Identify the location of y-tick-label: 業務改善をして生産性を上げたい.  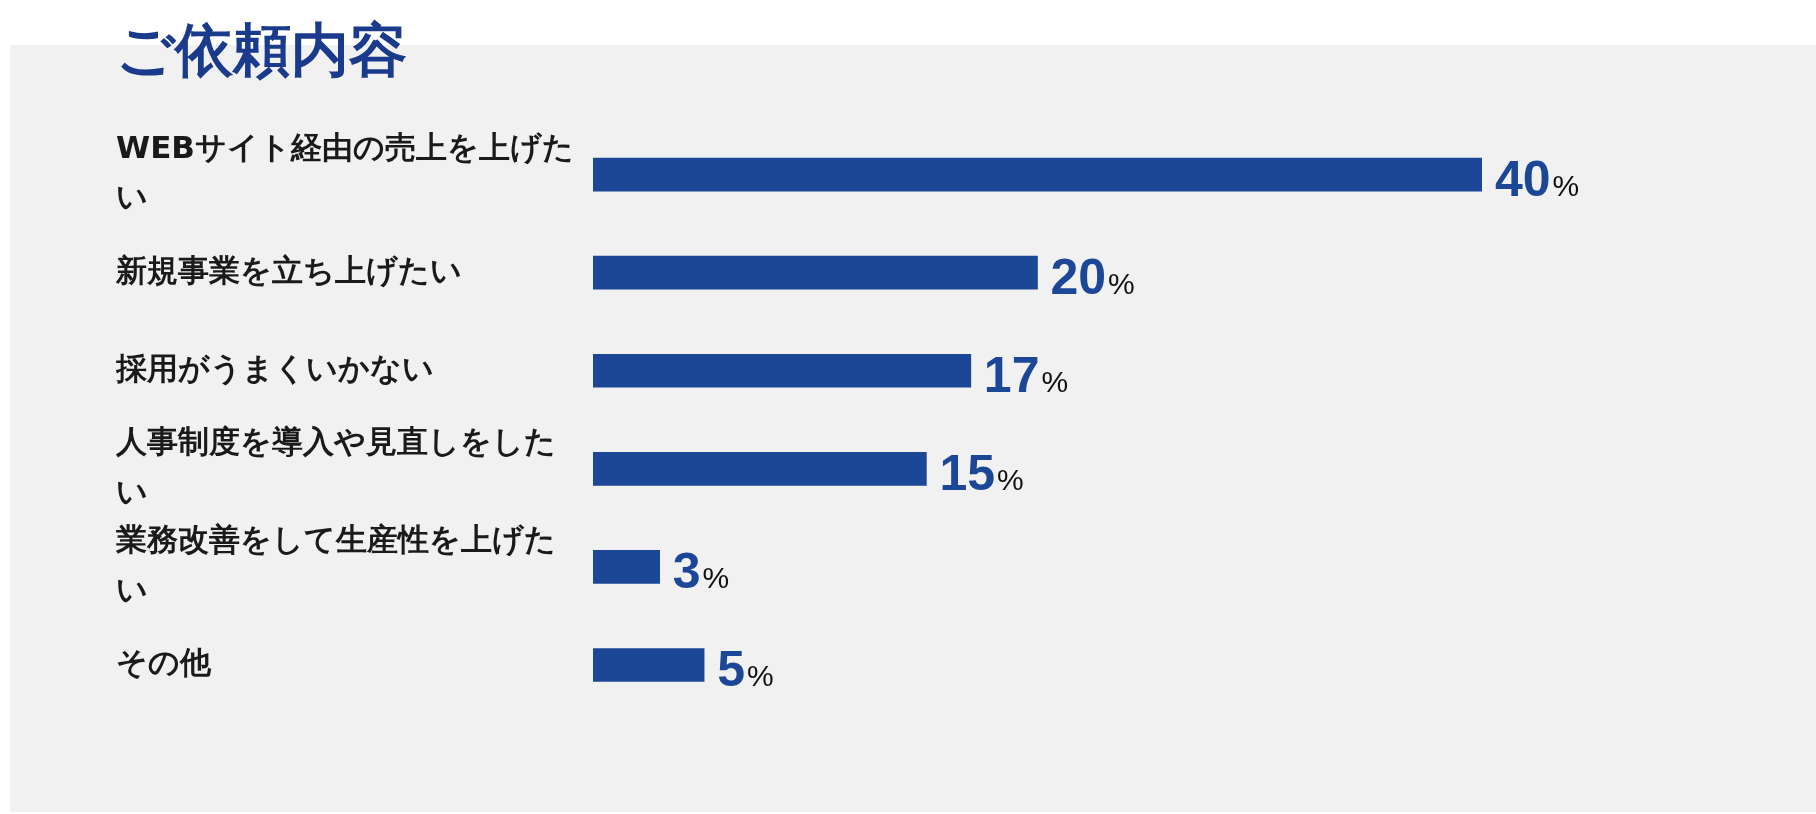
(335, 564).